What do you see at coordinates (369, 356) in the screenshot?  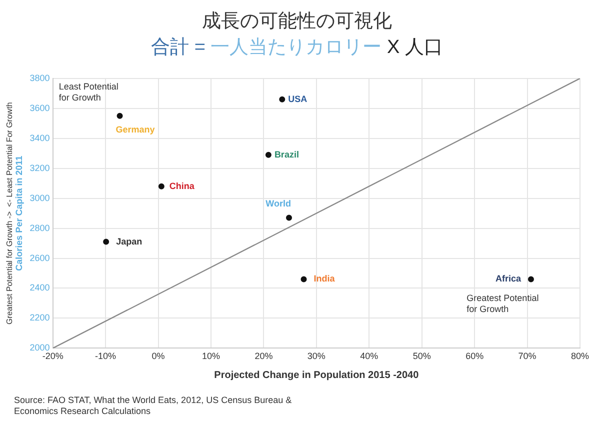 I see `x-tick-label: 40%` at bounding box center [369, 356].